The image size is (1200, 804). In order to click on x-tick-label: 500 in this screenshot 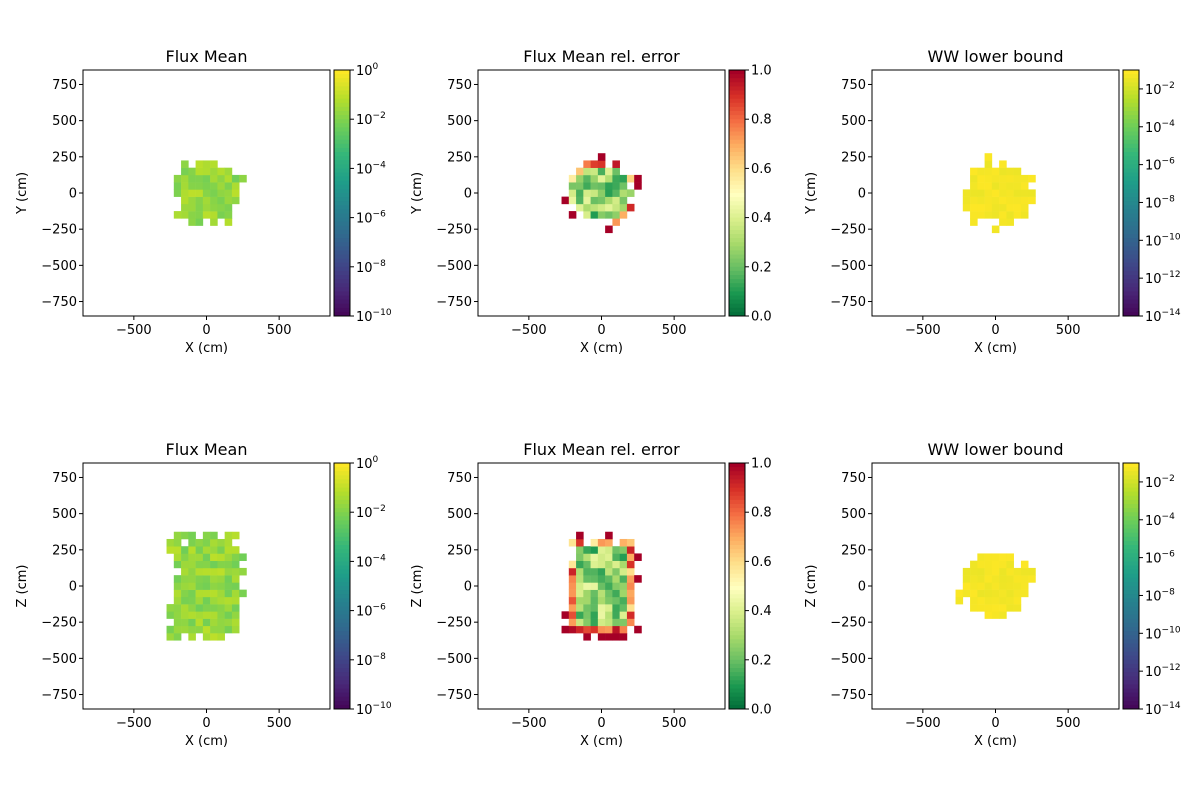, I will do `click(279, 723)`.